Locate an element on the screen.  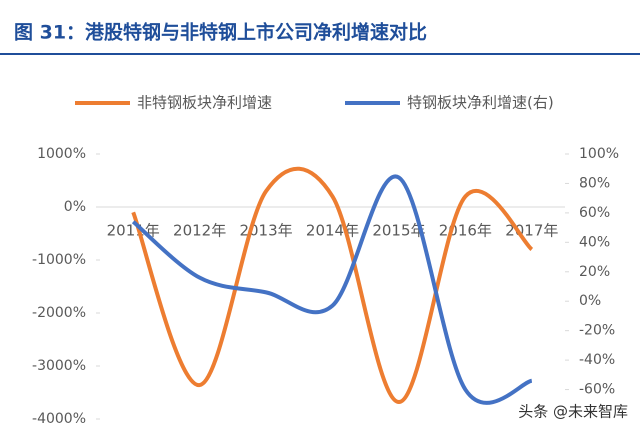
legend-label: 特钢板块净利增速(右) is located at coordinates (480, 103).